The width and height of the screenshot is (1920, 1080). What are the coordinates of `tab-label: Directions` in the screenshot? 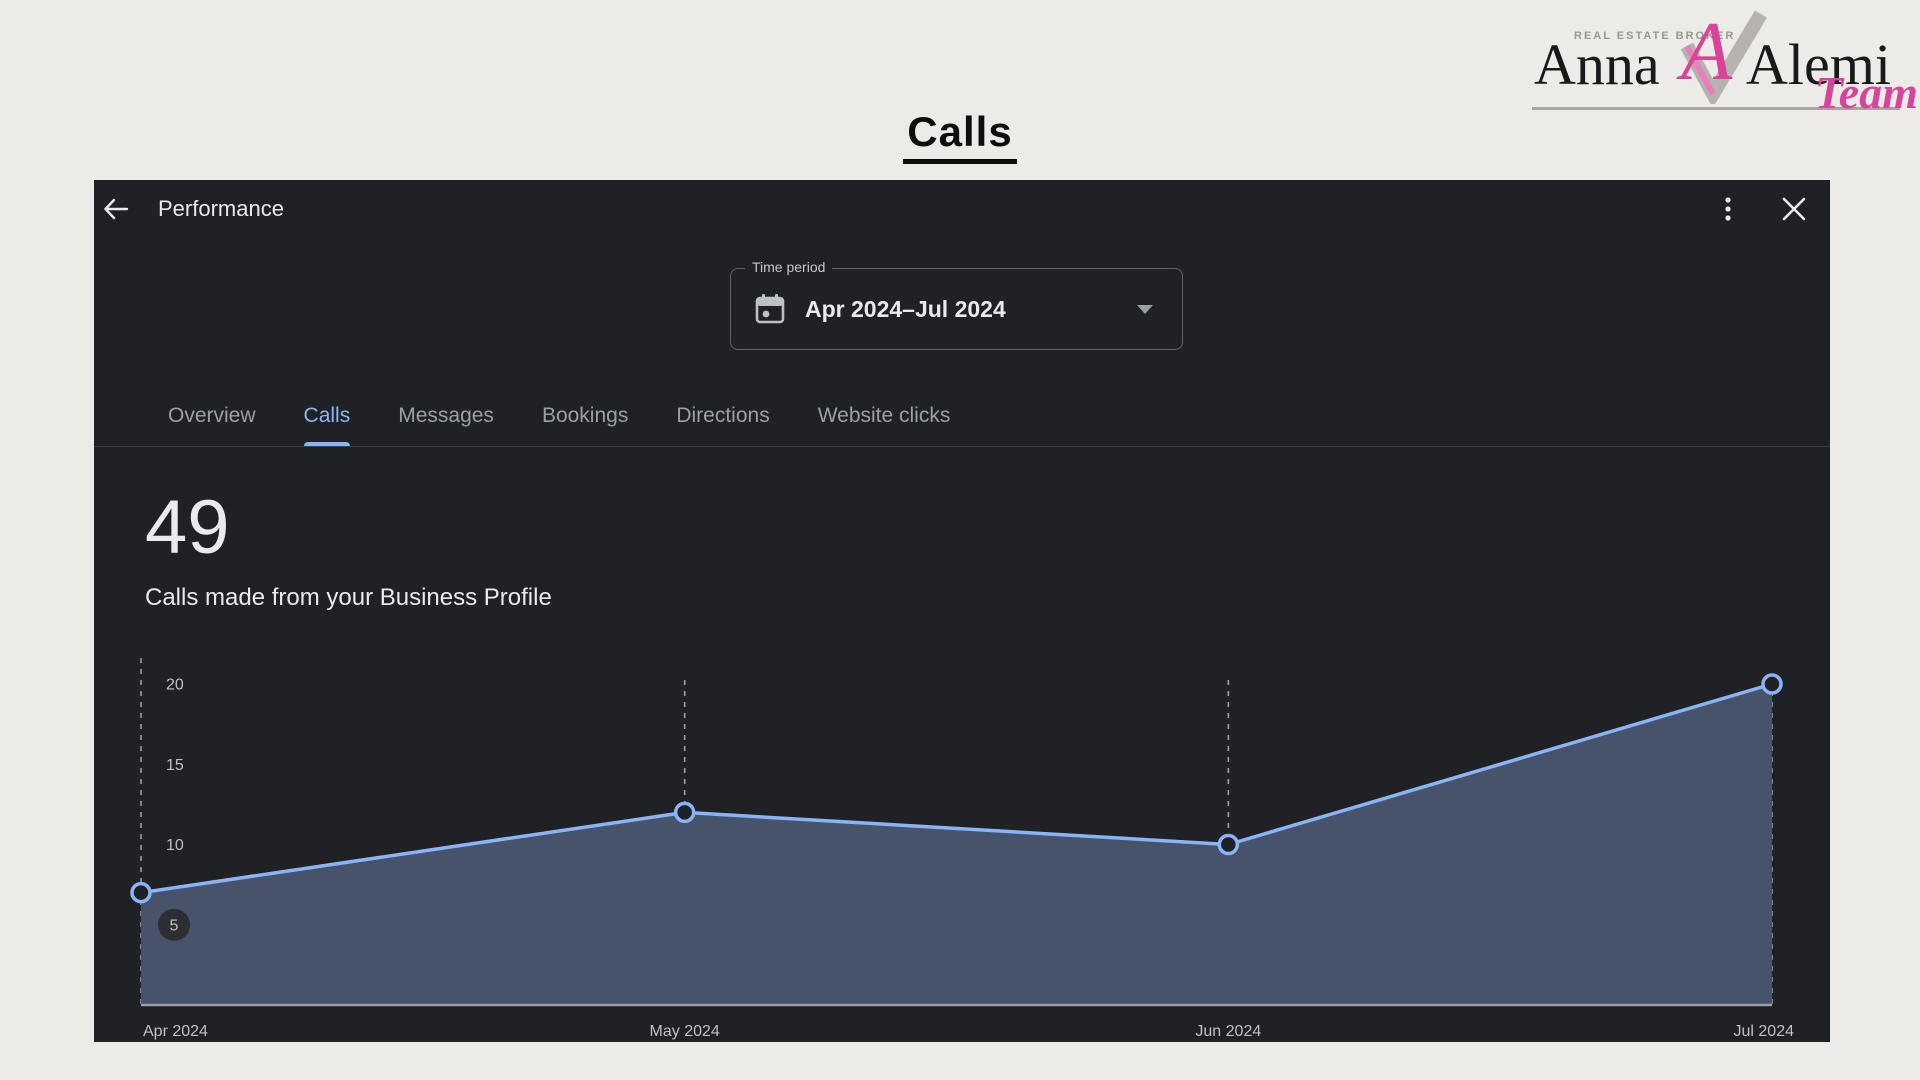 It's located at (723, 415).